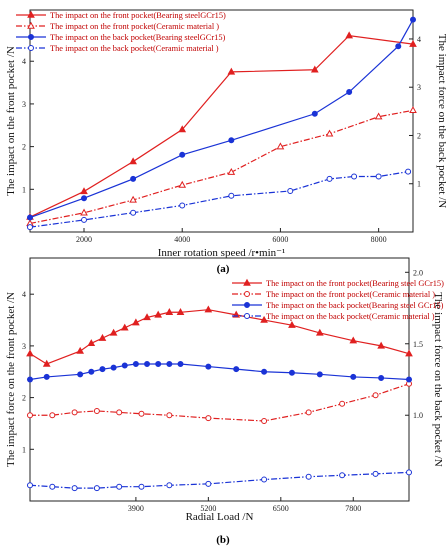 This screenshot has width=446, height=550. What do you see at coordinates (419, 184) in the screenshot?
I see `y-right-tick-label: 1` at bounding box center [419, 184].